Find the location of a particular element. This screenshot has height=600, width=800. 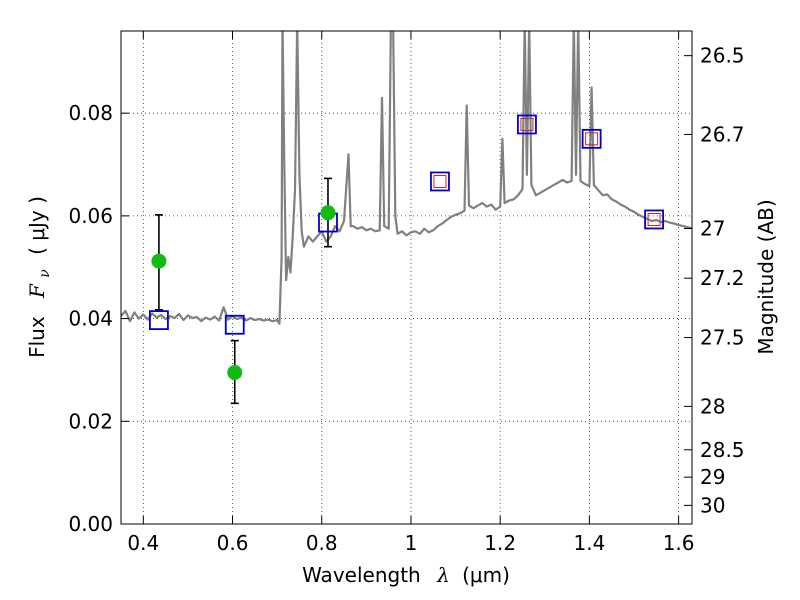

y-tick-label: 0.08 is located at coordinates (90, 113).